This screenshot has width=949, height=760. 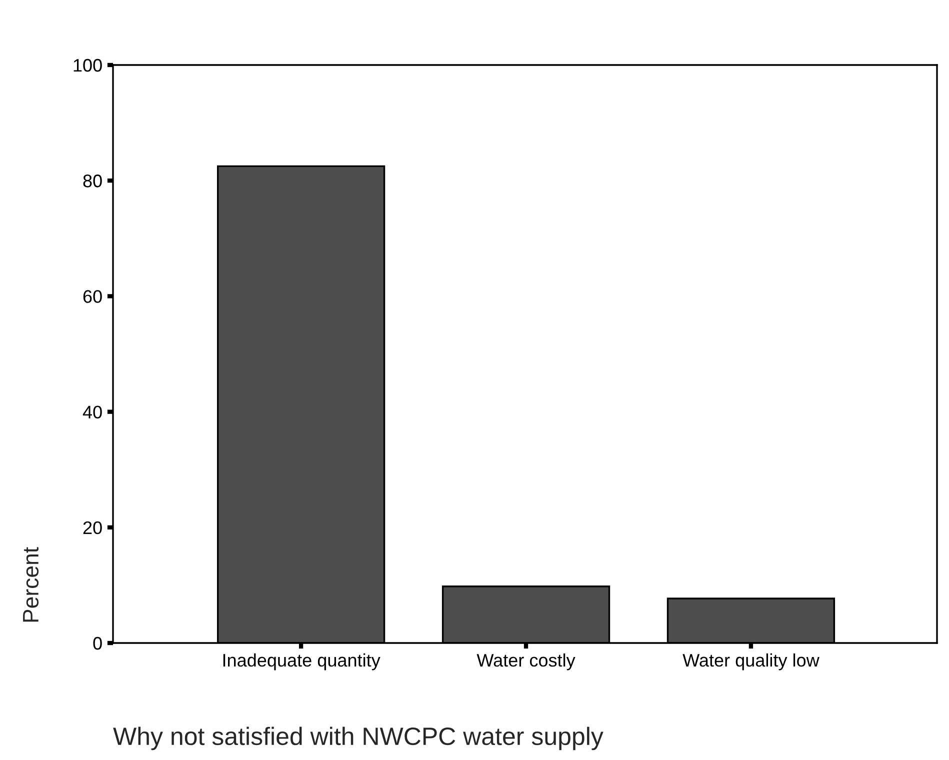 I want to click on y-tick-label: 100, so click(x=88, y=65).